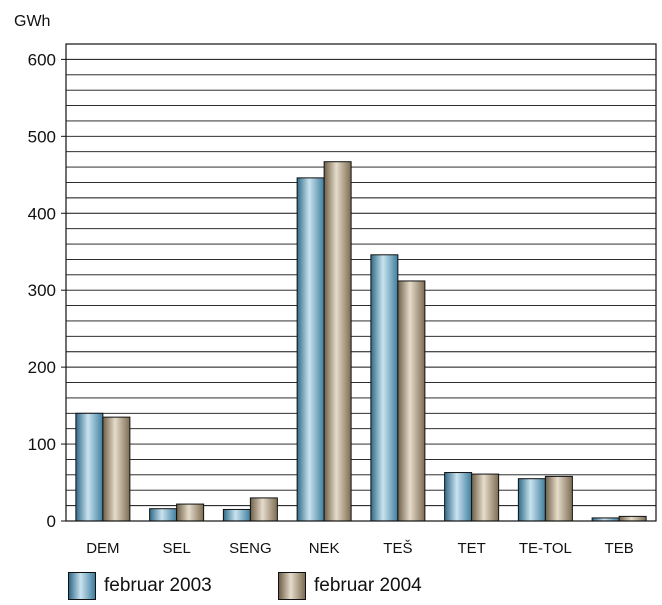 The height and width of the screenshot is (605, 662). I want to click on legend-label-series-0: februar 2003, so click(158, 585).